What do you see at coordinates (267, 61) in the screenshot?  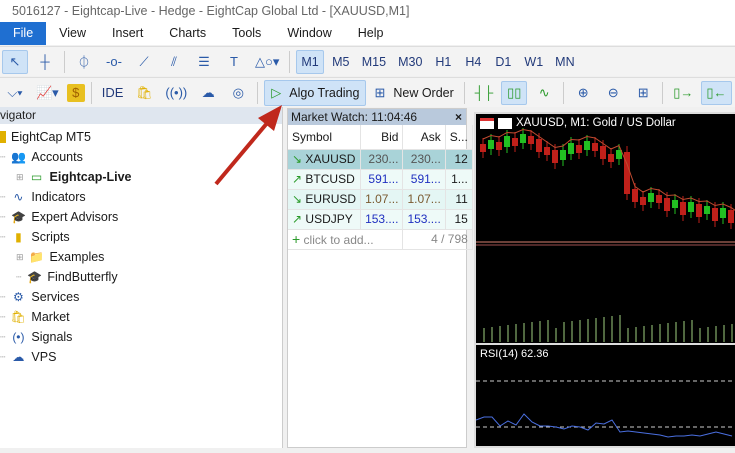 I see `shapes-icon: △○▾` at bounding box center [267, 61].